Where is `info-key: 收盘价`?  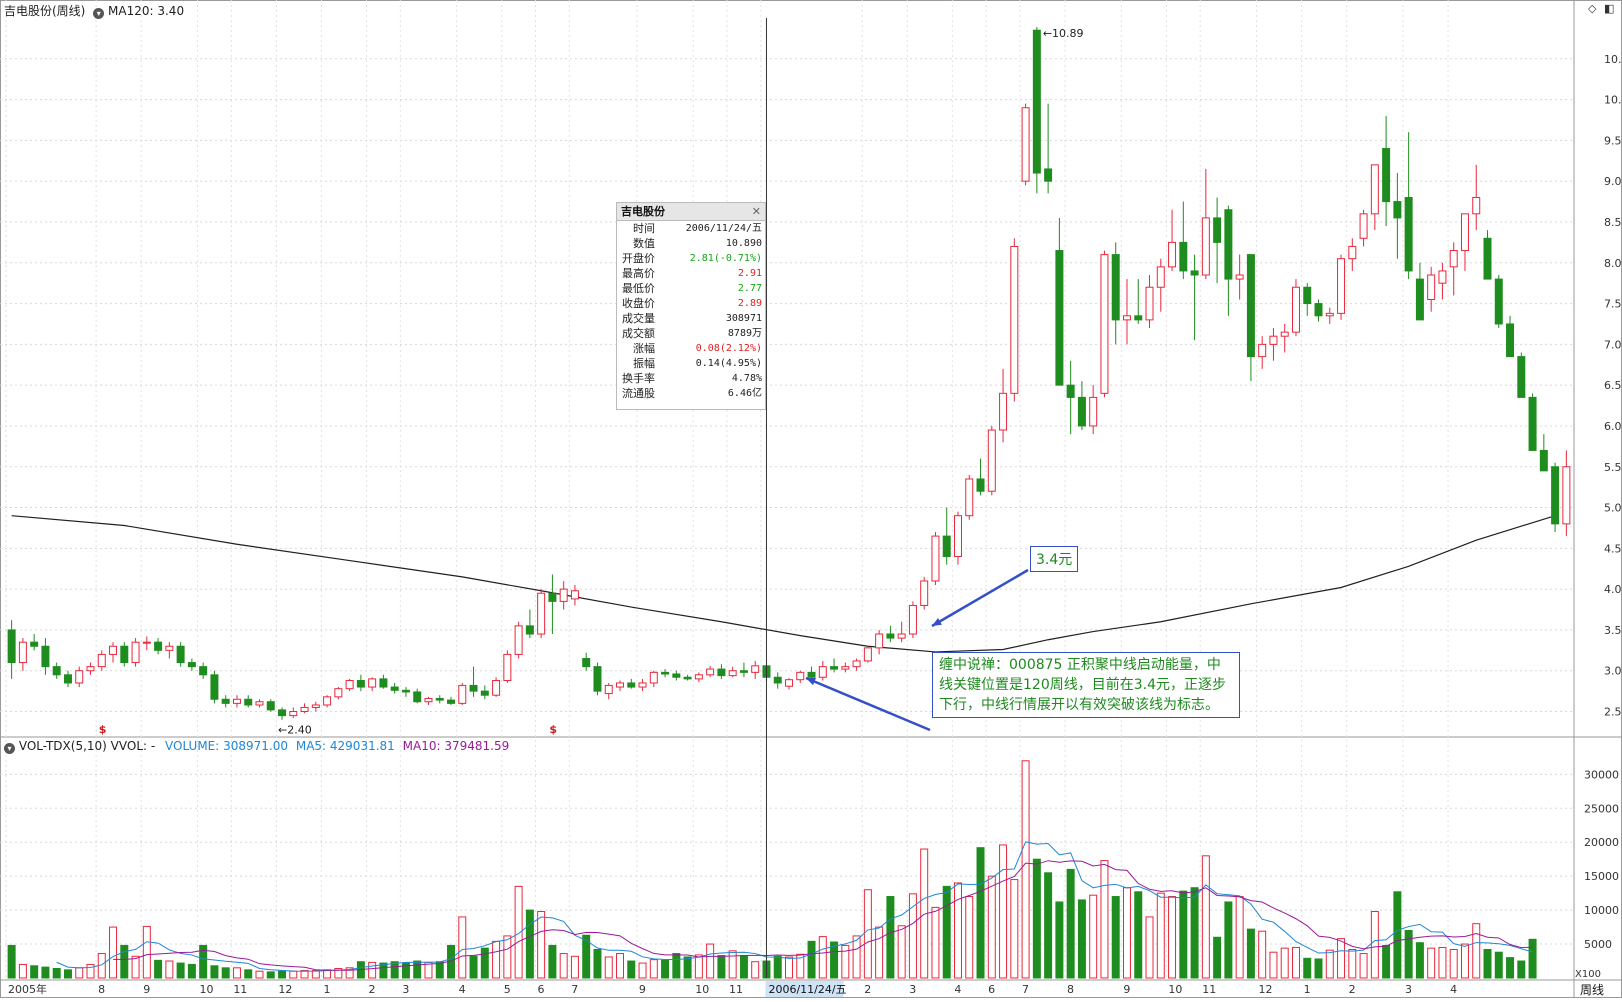 info-key: 收盘价 is located at coordinates (638, 303).